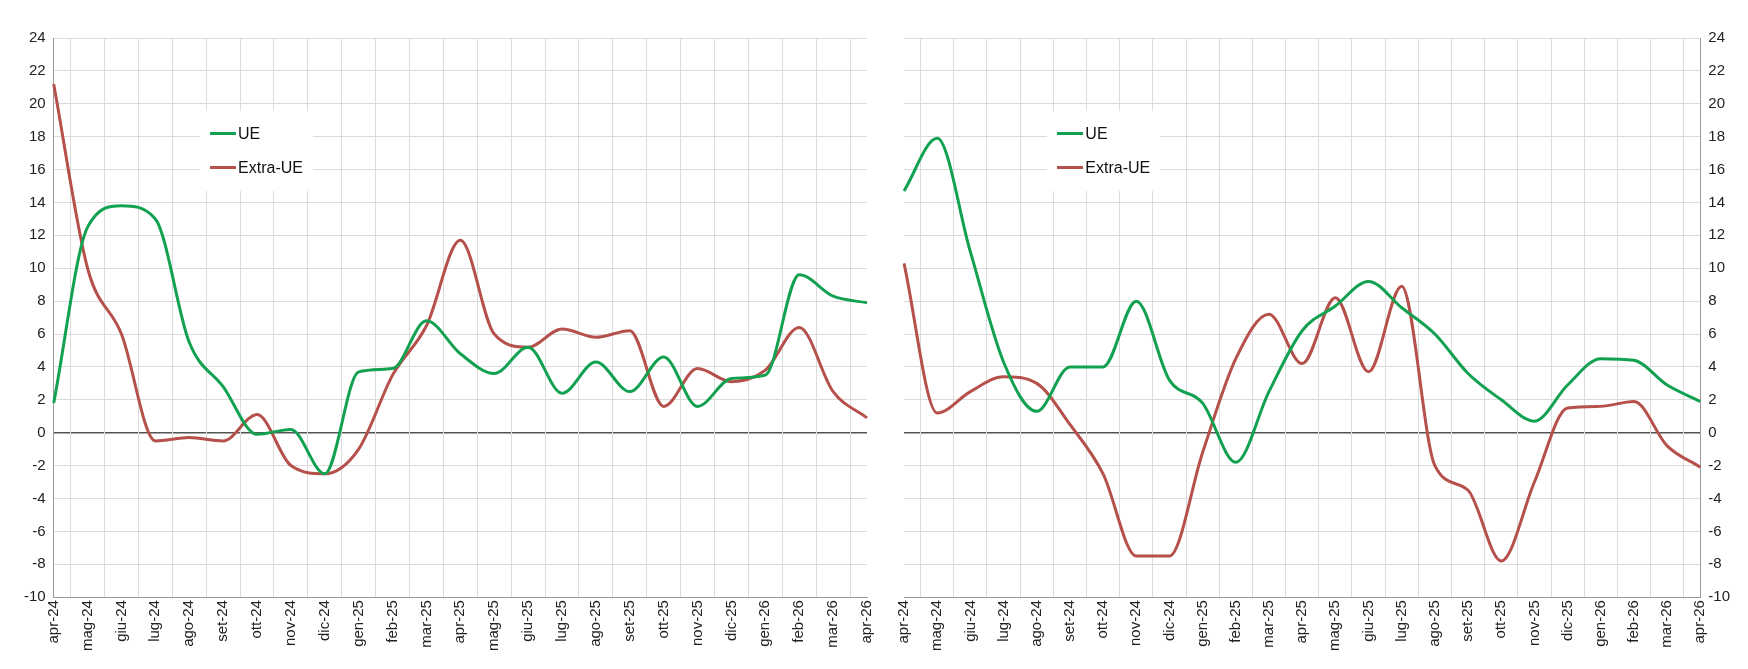  I want to click on y-tick-label: 22, so click(37, 70).